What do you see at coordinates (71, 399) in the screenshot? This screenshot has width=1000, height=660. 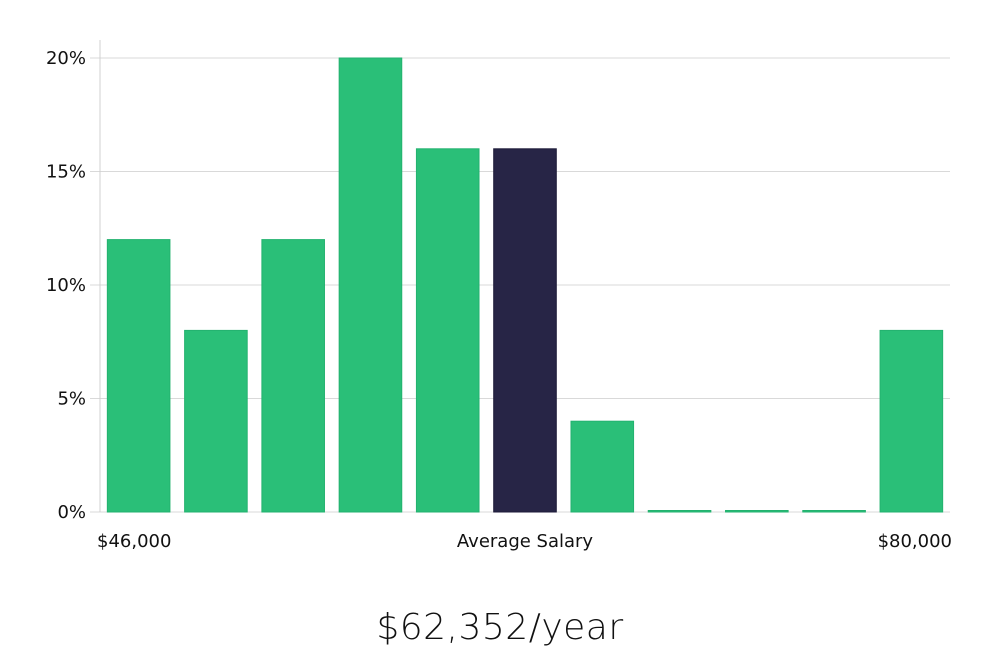 I see `y-tick-label: 5%` at bounding box center [71, 399].